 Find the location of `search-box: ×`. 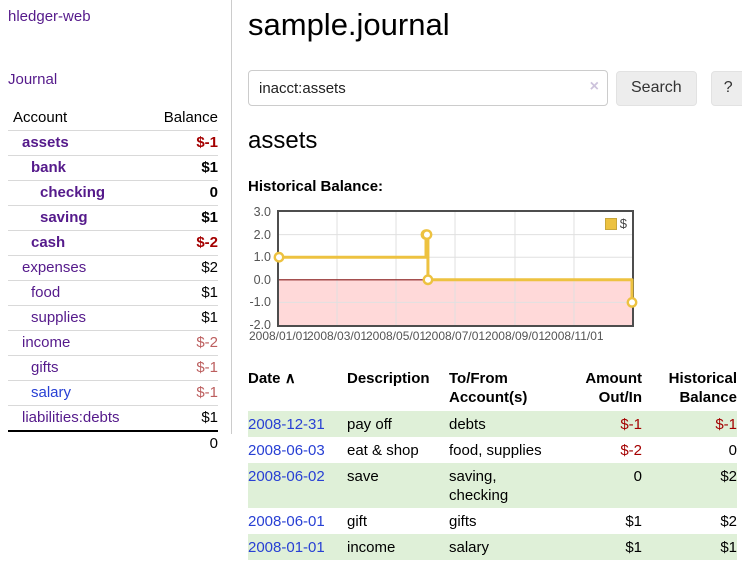

search-box: × is located at coordinates (428, 88).